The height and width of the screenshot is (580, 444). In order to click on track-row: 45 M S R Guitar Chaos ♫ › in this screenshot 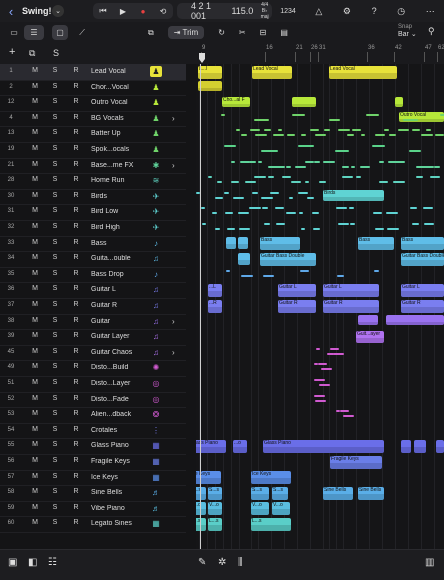, I will do `click(98, 353)`.